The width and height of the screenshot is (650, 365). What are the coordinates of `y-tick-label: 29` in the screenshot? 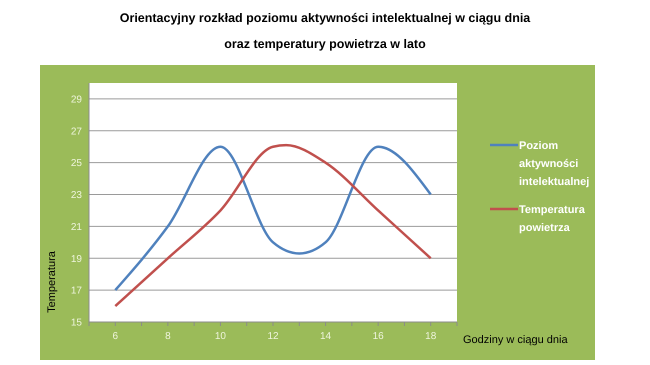 It's located at (76, 100).